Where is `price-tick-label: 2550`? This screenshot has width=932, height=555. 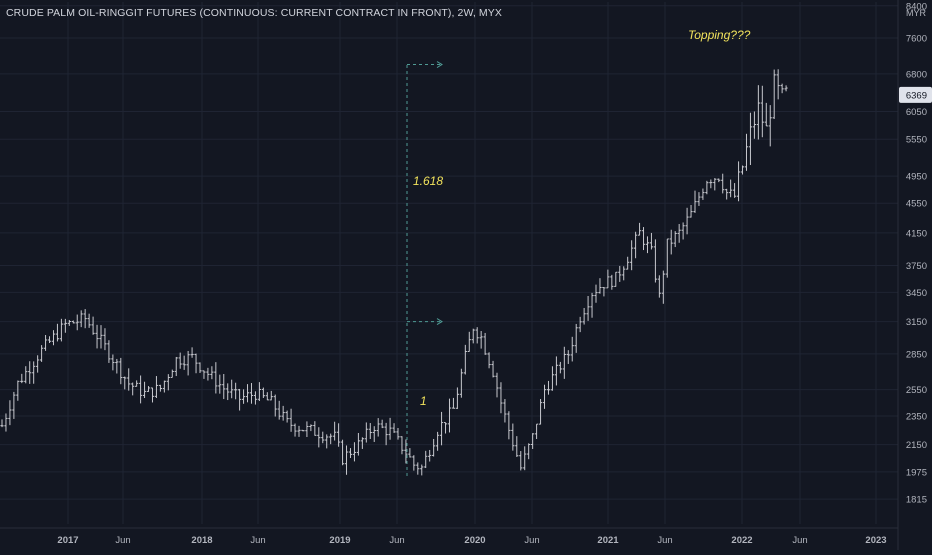 price-tick-label: 2550 is located at coordinates (916, 390).